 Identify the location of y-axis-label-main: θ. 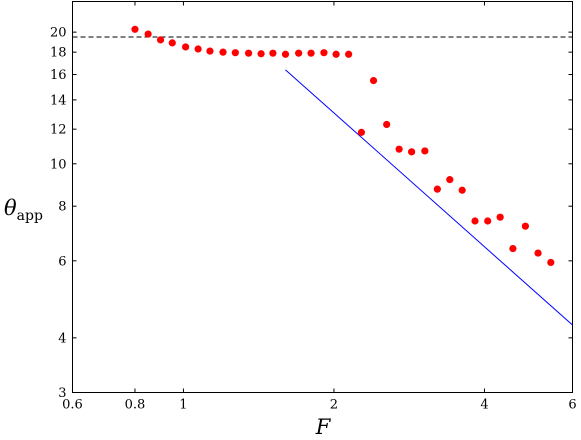
(10, 208).